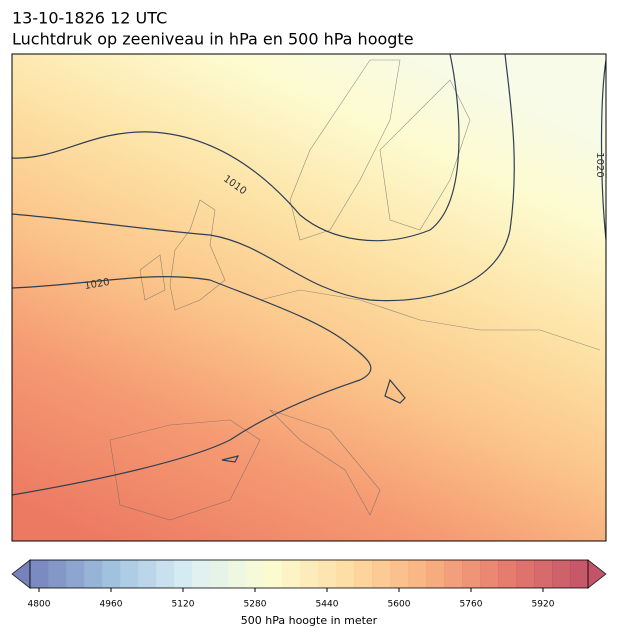  Describe the element at coordinates (597, 574) in the screenshot. I see `colorbar-extend-high` at that location.